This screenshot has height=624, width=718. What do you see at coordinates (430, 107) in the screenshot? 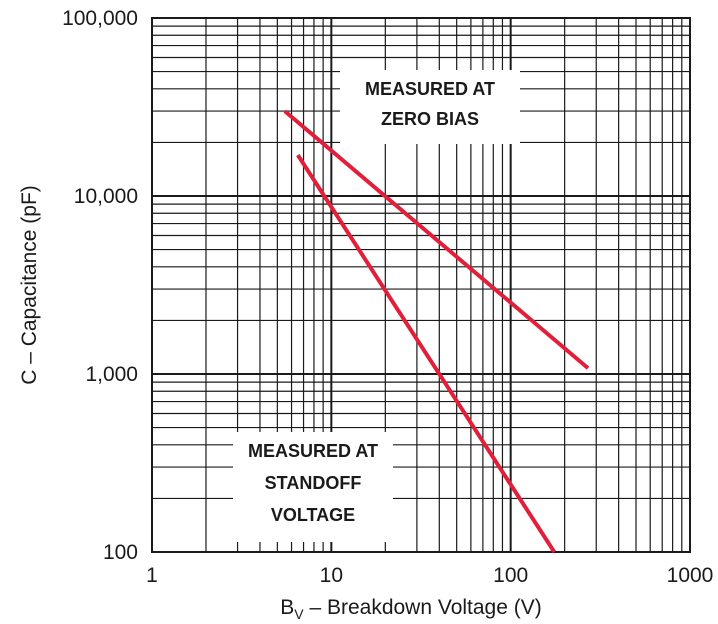
I see `annotation-zero-bias: MEASURED AT ZERO BIAS` at bounding box center [430, 107].